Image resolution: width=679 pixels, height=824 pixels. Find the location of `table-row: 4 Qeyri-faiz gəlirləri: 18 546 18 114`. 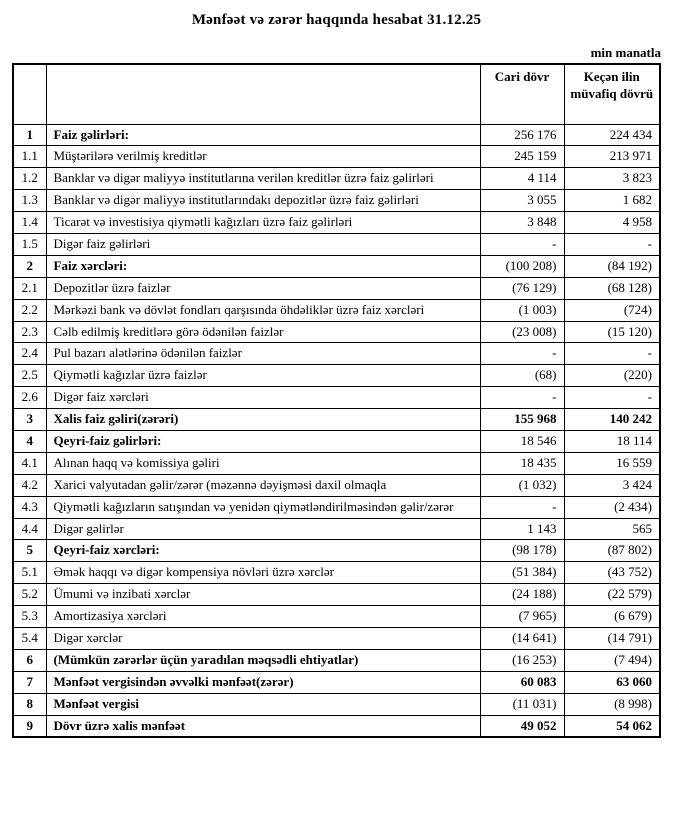

table-row: 4 Qeyri-faiz gəlirləri: 18 546 18 114 is located at coordinates (336, 441).